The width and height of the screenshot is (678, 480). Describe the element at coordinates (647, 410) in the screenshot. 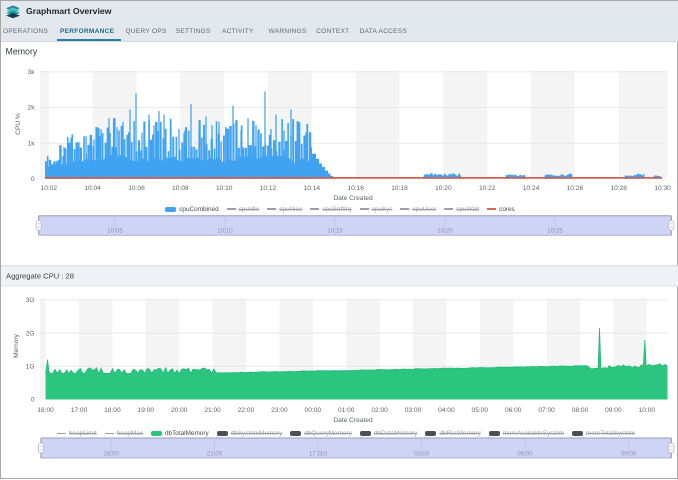

I see `svg-text: 10:00` at that location.